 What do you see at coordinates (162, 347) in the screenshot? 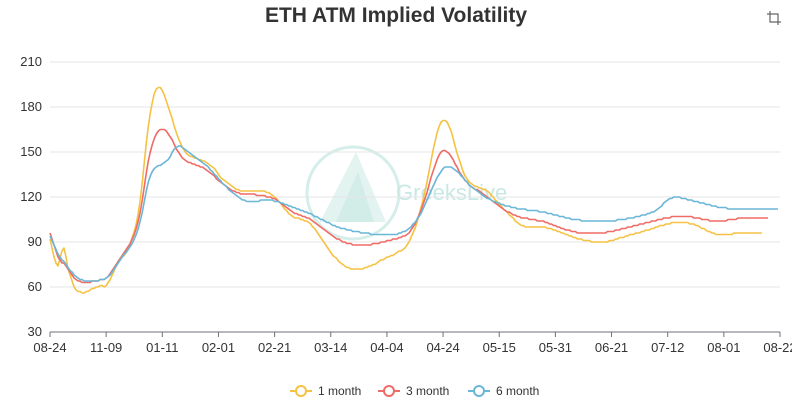
I see `x-tick-label: 01-11` at bounding box center [162, 347].